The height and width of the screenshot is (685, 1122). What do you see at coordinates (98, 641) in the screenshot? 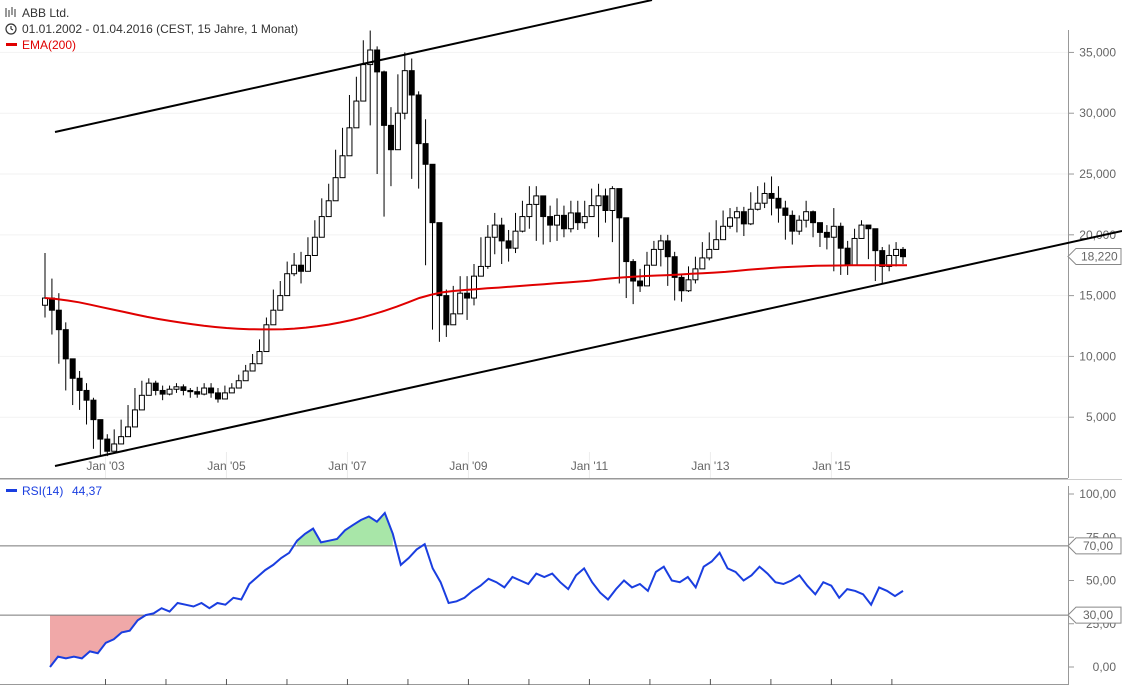
I see `rsi-oversold-fill` at bounding box center [98, 641].